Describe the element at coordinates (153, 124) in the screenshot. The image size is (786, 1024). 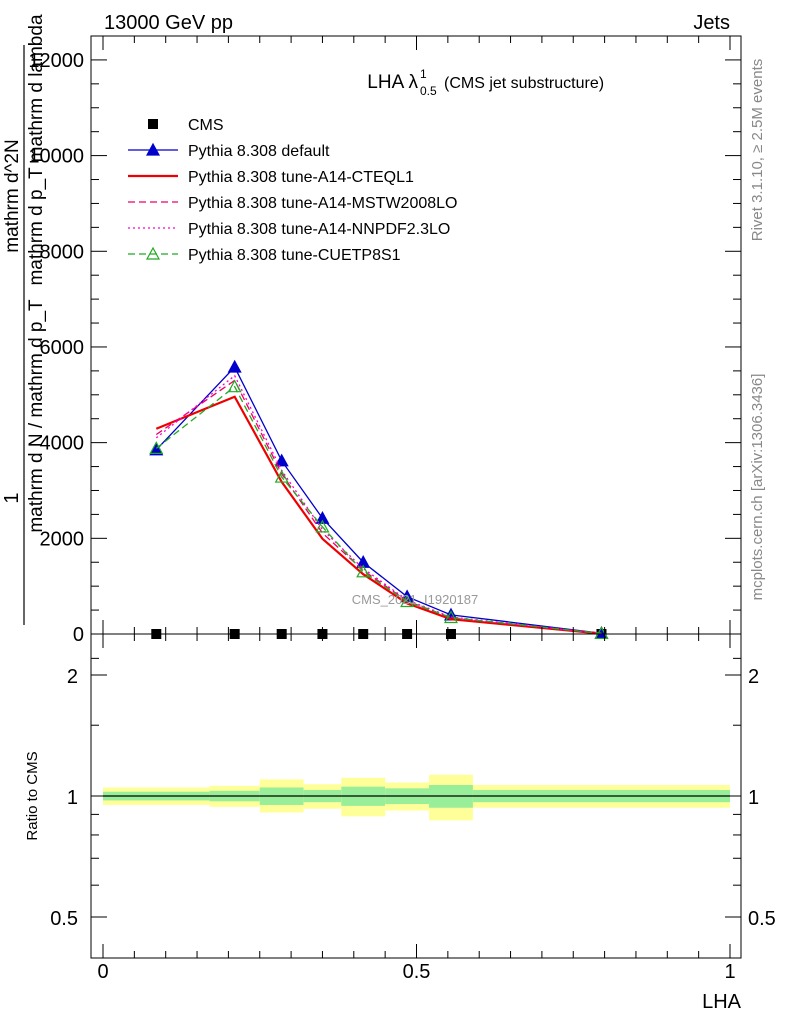
I see `legend-swatch` at that location.